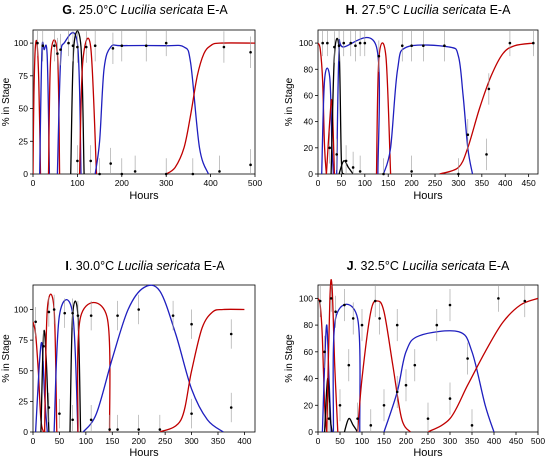 The height and width of the screenshot is (461, 550). What do you see at coordinates (96, 10) in the screenshot?
I see `panel-temperature: . 25.0°C` at bounding box center [96, 10].